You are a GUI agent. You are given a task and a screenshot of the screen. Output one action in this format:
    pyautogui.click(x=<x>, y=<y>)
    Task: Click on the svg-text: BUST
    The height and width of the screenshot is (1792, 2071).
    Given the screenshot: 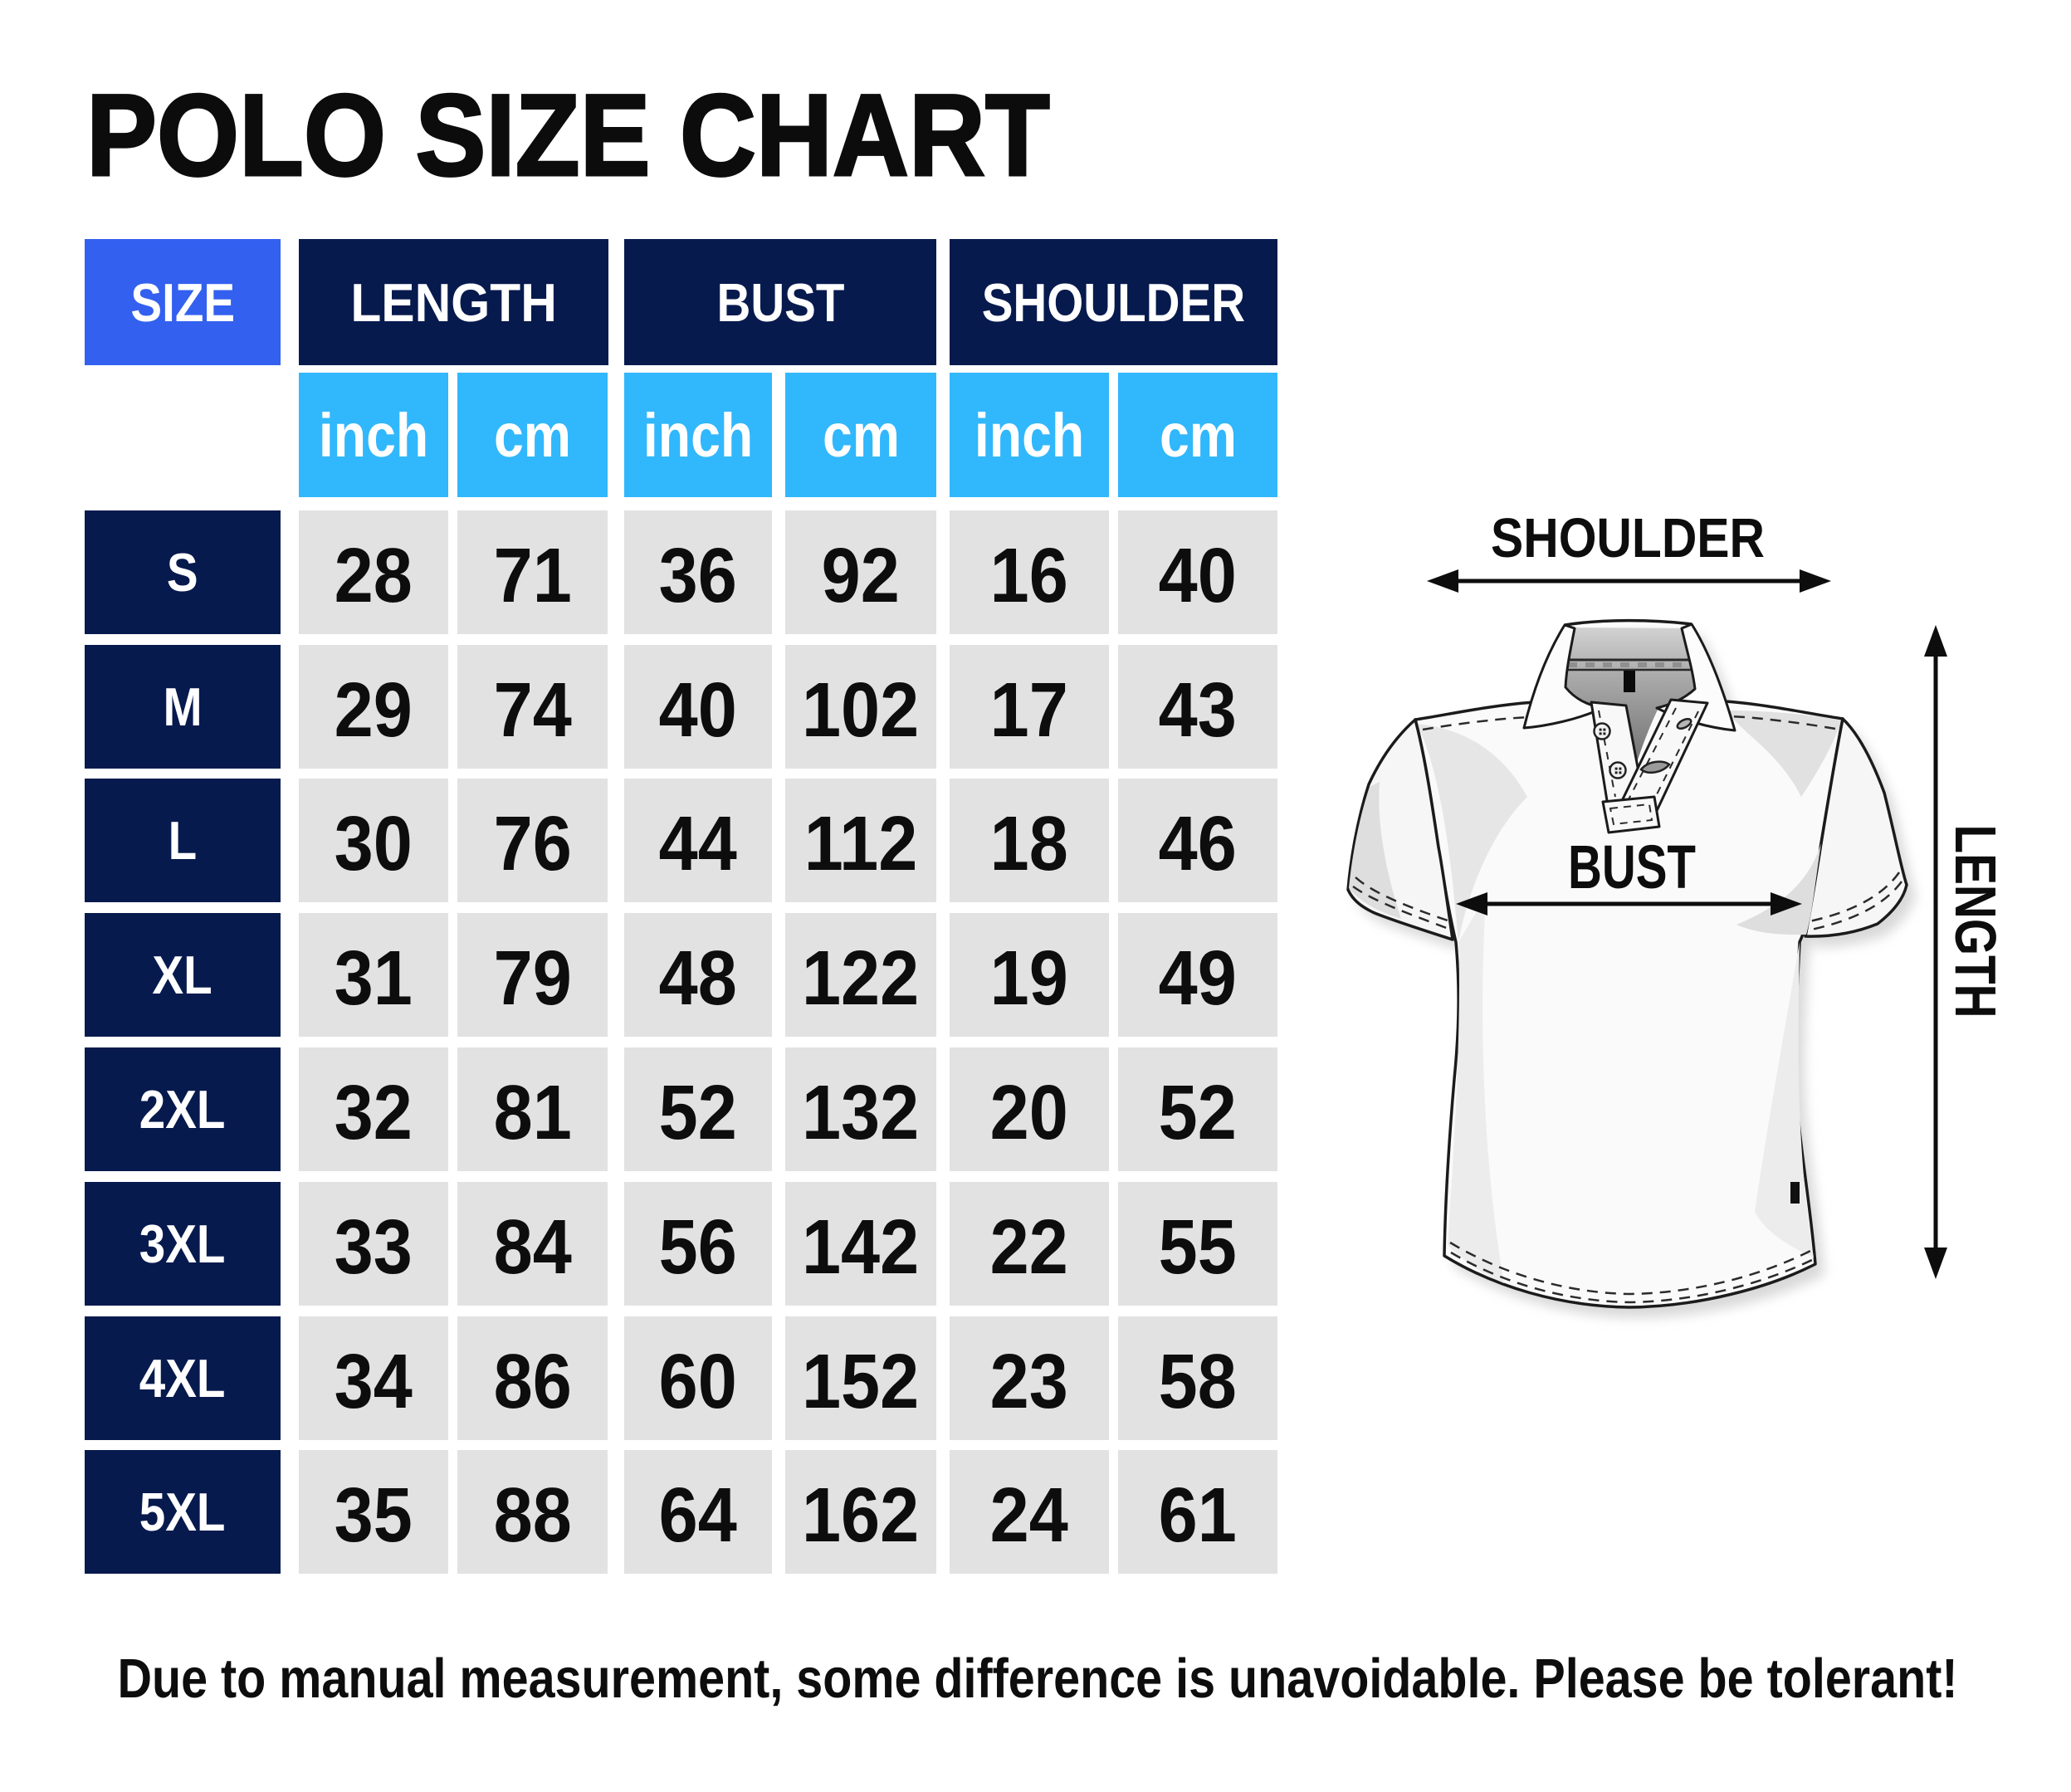 What is the action you would take?
    pyautogui.click(x=1632, y=867)
    